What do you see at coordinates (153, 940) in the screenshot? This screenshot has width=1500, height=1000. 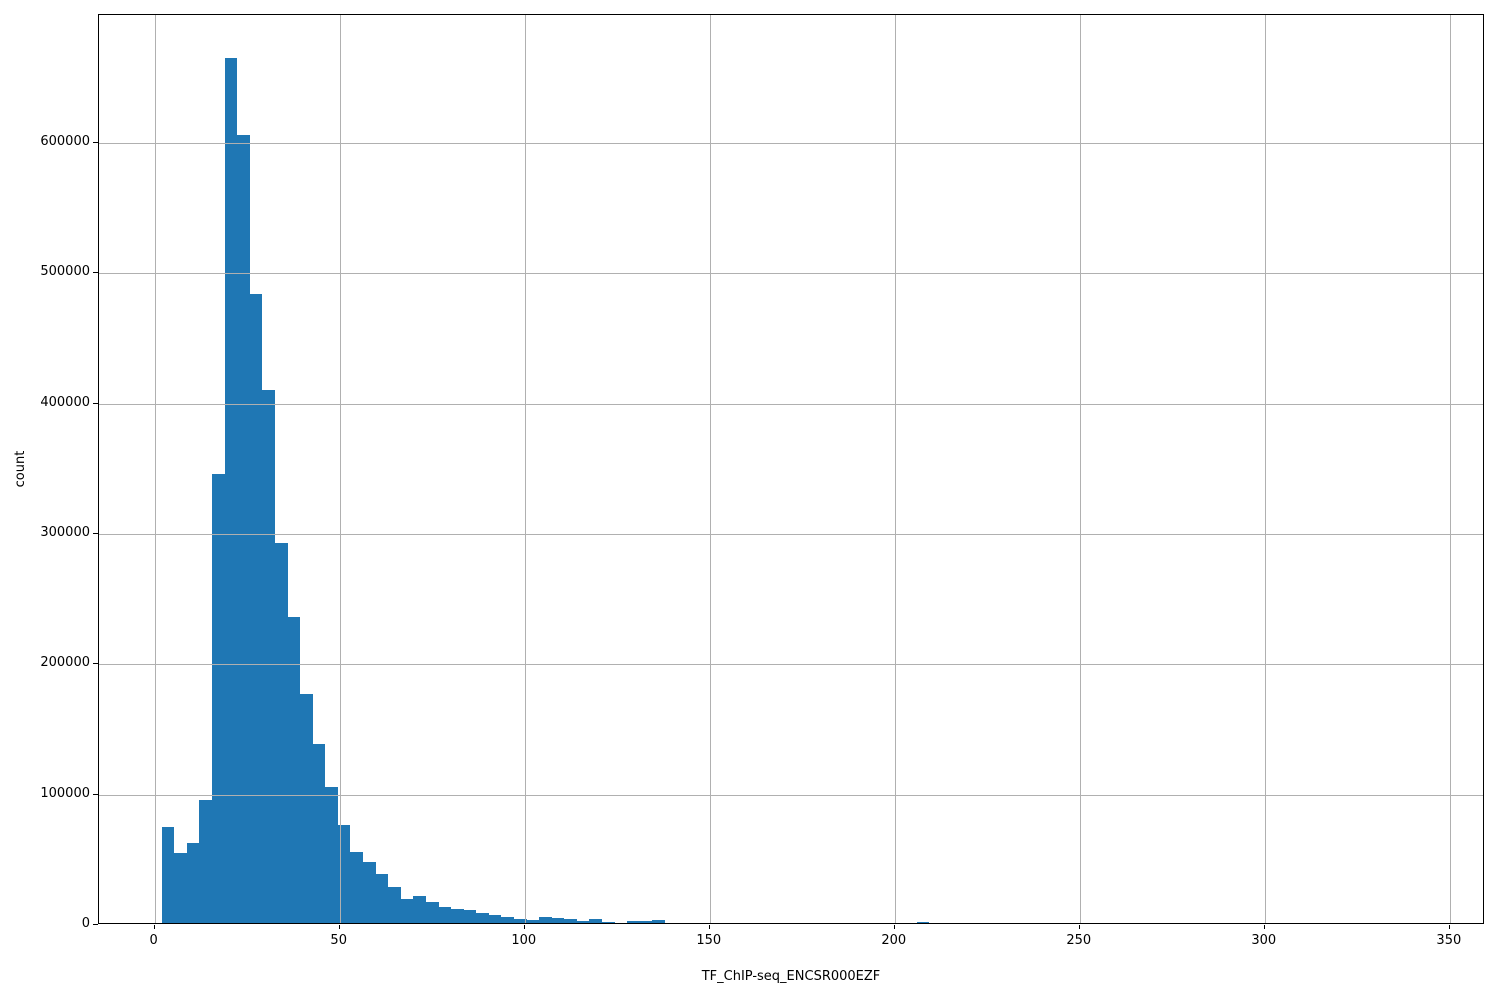 I see `x-tick-label: 0` at bounding box center [153, 940].